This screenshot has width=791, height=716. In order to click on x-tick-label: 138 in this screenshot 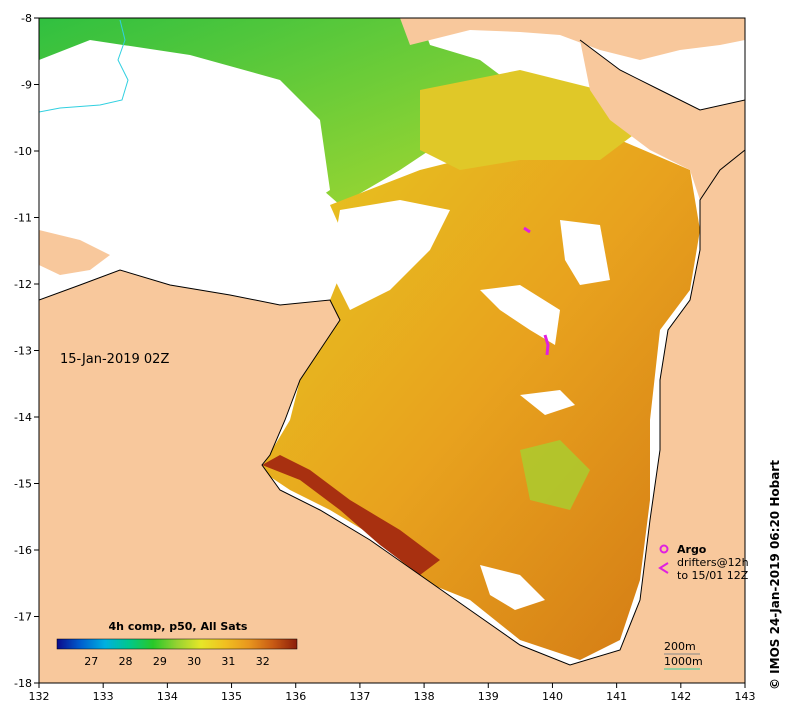, I will do `click(424, 696)`.